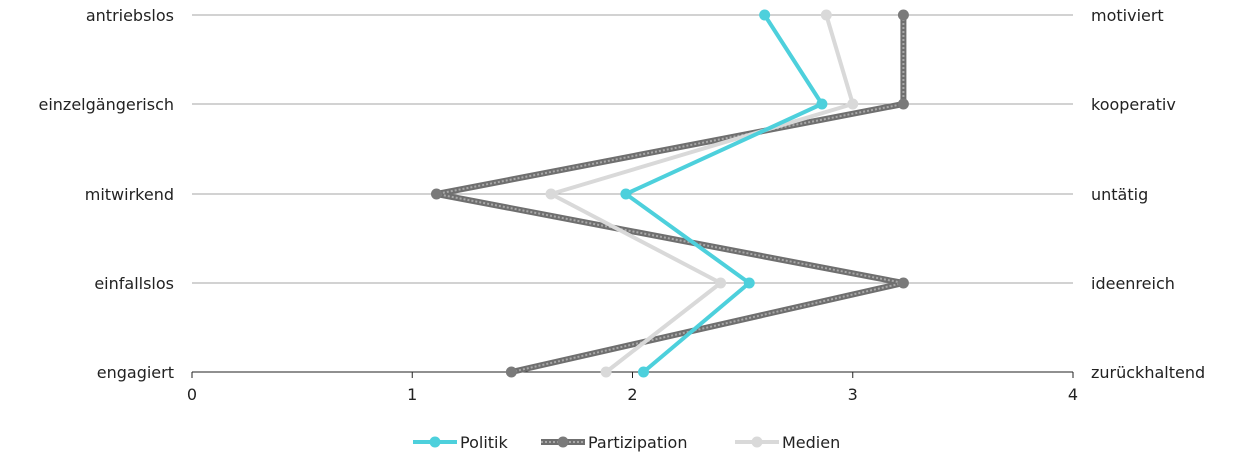 This screenshot has width=1248, height=459. What do you see at coordinates (1073, 394) in the screenshot?
I see `x-tick-label: 4` at bounding box center [1073, 394].